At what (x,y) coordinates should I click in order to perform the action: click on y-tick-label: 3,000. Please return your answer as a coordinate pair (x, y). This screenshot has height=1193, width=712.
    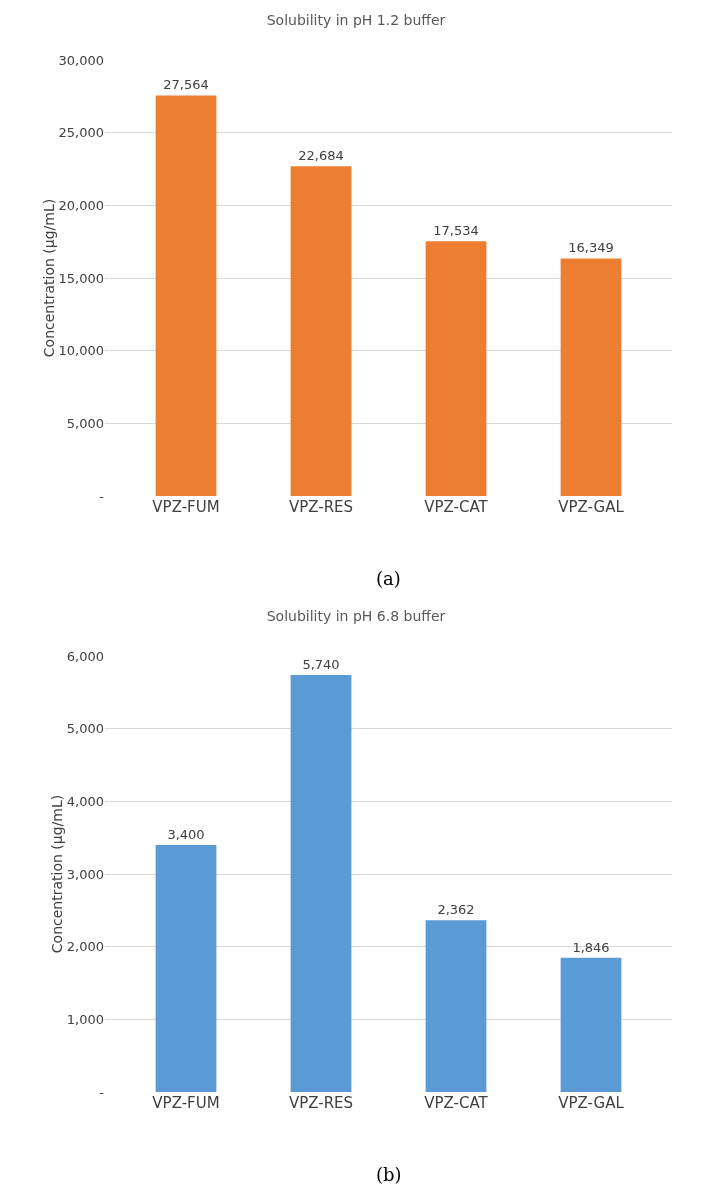
    Looking at the image, I should click on (85, 874).